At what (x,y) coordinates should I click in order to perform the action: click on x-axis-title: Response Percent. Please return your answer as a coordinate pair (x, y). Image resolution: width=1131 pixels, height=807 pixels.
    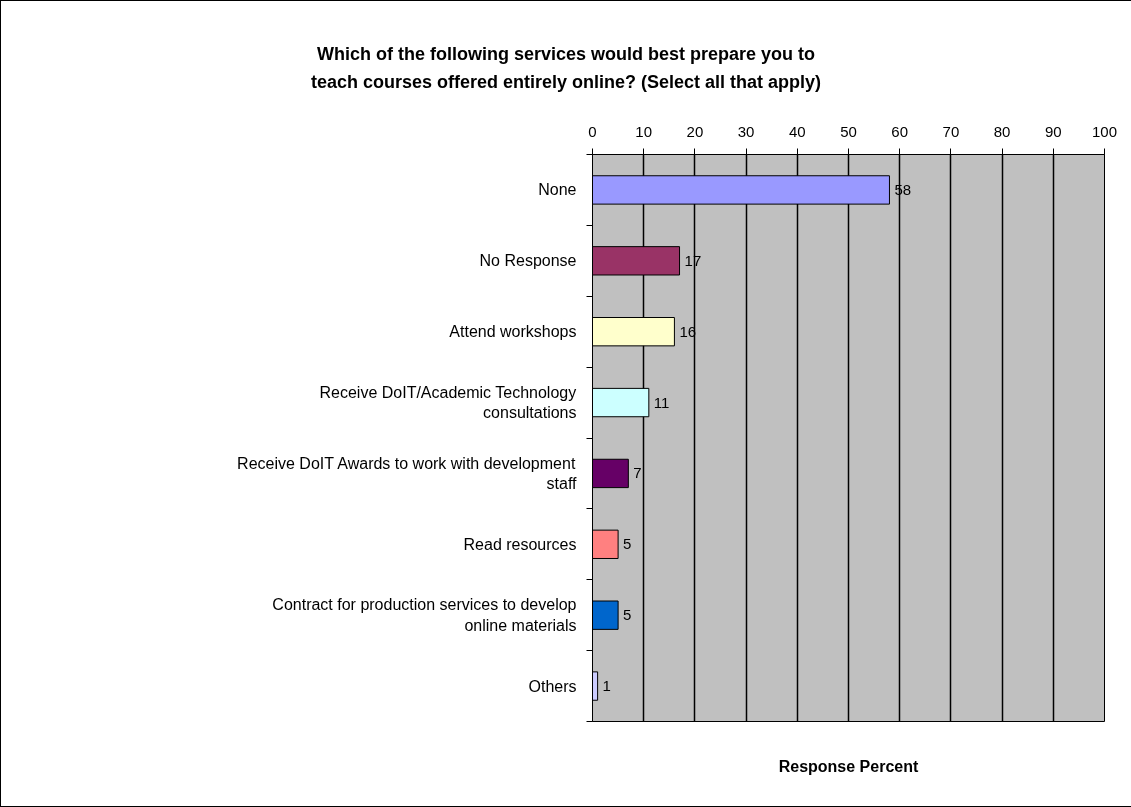
    Looking at the image, I should click on (848, 766).